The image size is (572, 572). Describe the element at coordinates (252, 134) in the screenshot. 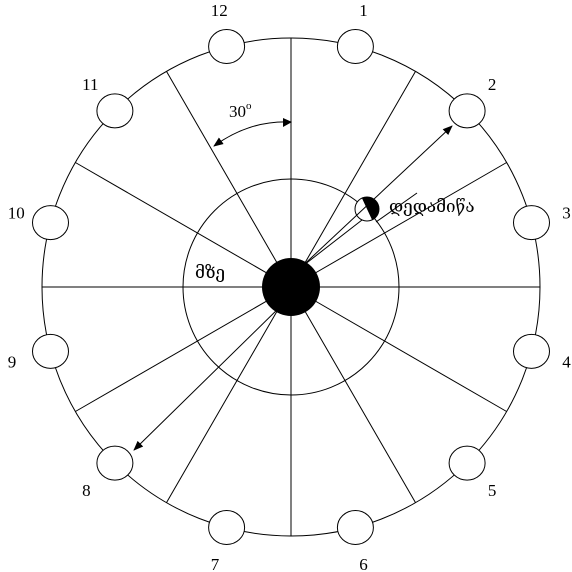

I see `angle-arc` at that location.